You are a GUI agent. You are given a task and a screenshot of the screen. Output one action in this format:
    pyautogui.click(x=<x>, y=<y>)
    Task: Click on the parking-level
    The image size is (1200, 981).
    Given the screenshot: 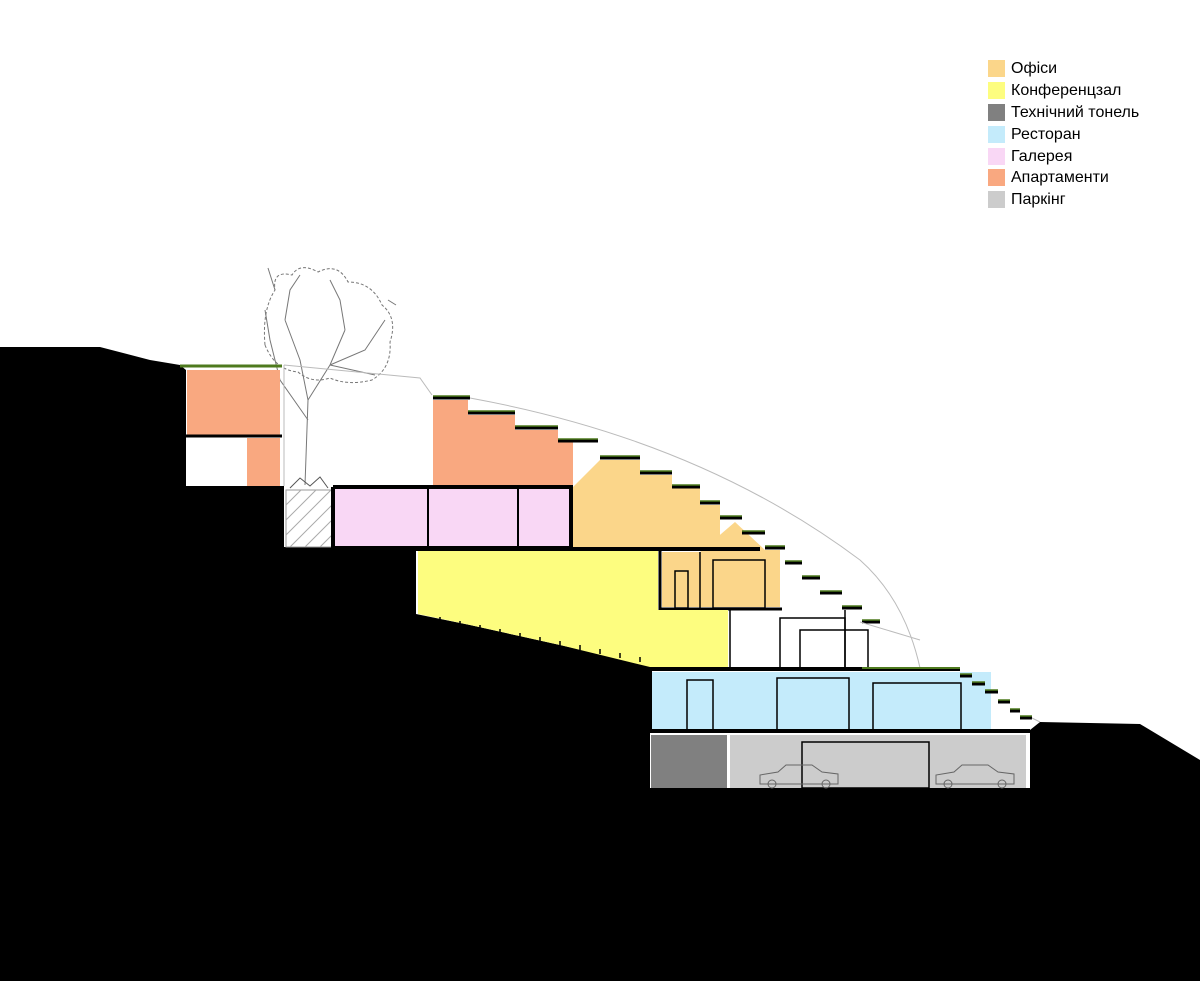 What is the action you would take?
    pyautogui.click(x=878, y=762)
    